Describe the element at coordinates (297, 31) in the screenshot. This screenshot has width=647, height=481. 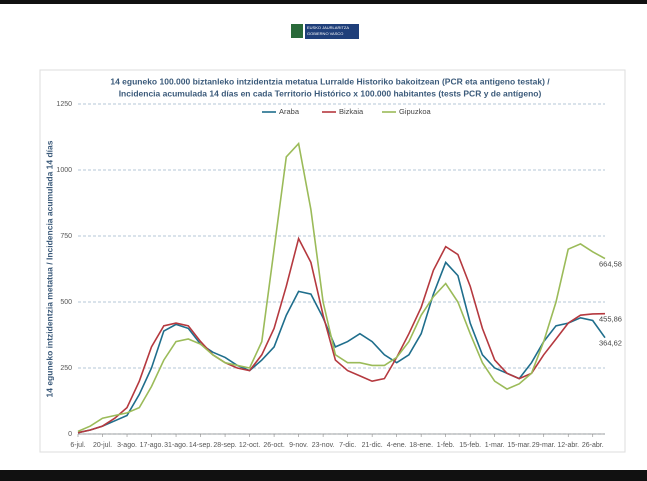
I see `logo-emblem` at that location.